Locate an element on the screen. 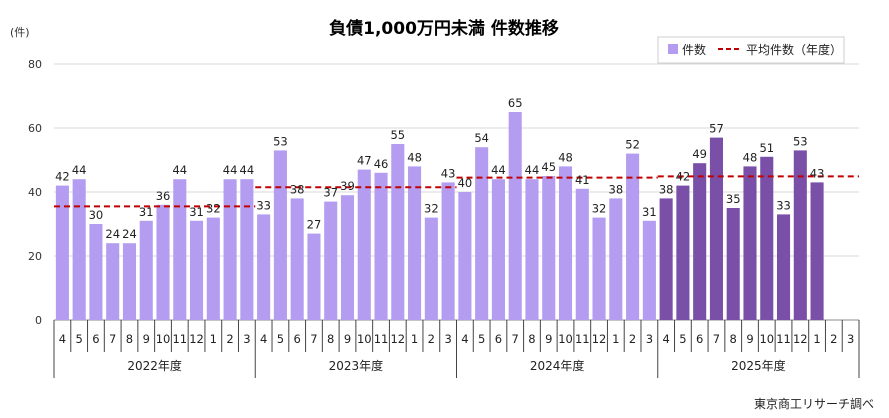 The width and height of the screenshot is (889, 418). fiscal-year-label: 2022年度 is located at coordinates (154, 365).